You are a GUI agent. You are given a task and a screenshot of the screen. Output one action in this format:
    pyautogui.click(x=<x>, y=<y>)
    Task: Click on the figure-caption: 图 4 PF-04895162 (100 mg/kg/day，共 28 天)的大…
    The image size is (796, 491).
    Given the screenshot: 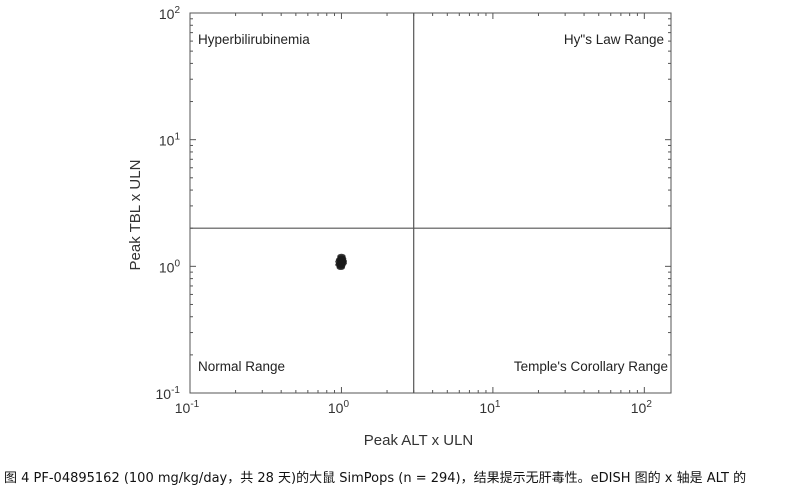 What is the action you would take?
    pyautogui.click(x=375, y=478)
    